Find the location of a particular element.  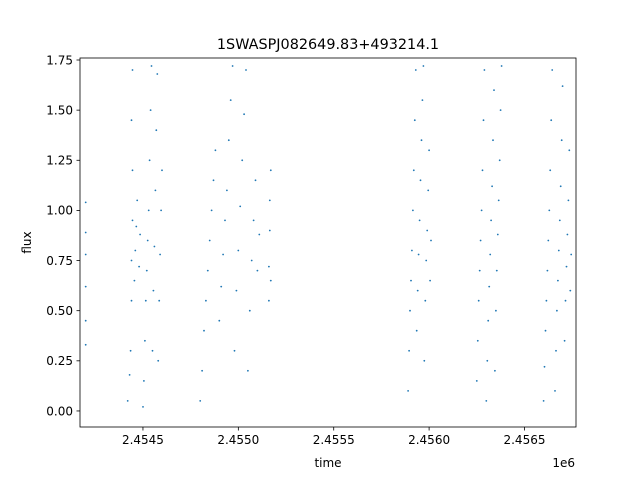

x-axis-offset-label: 1e6 is located at coordinates (563, 463).